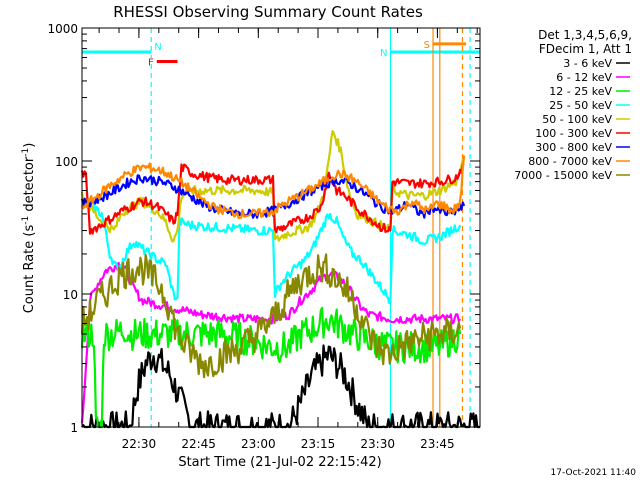 The height and width of the screenshot is (480, 640). What do you see at coordinates (437, 444) in the screenshot?
I see `x-tick-label-5: 23:45` at bounding box center [437, 444].